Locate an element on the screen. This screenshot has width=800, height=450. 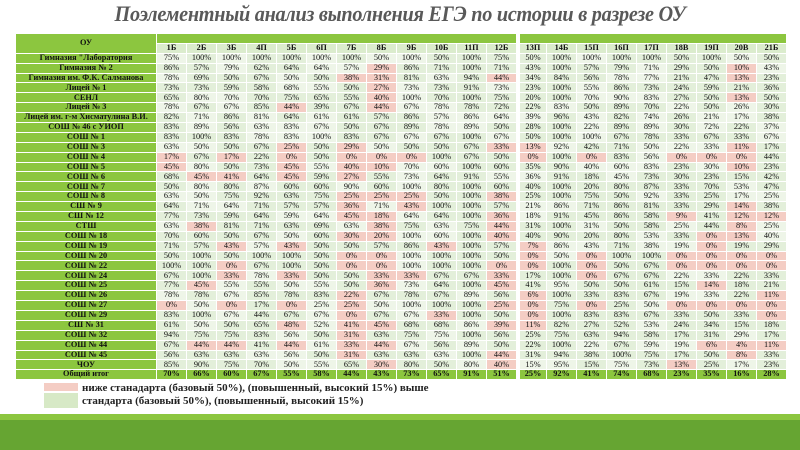
result-cell: 28% is located at coordinates (771, 375).